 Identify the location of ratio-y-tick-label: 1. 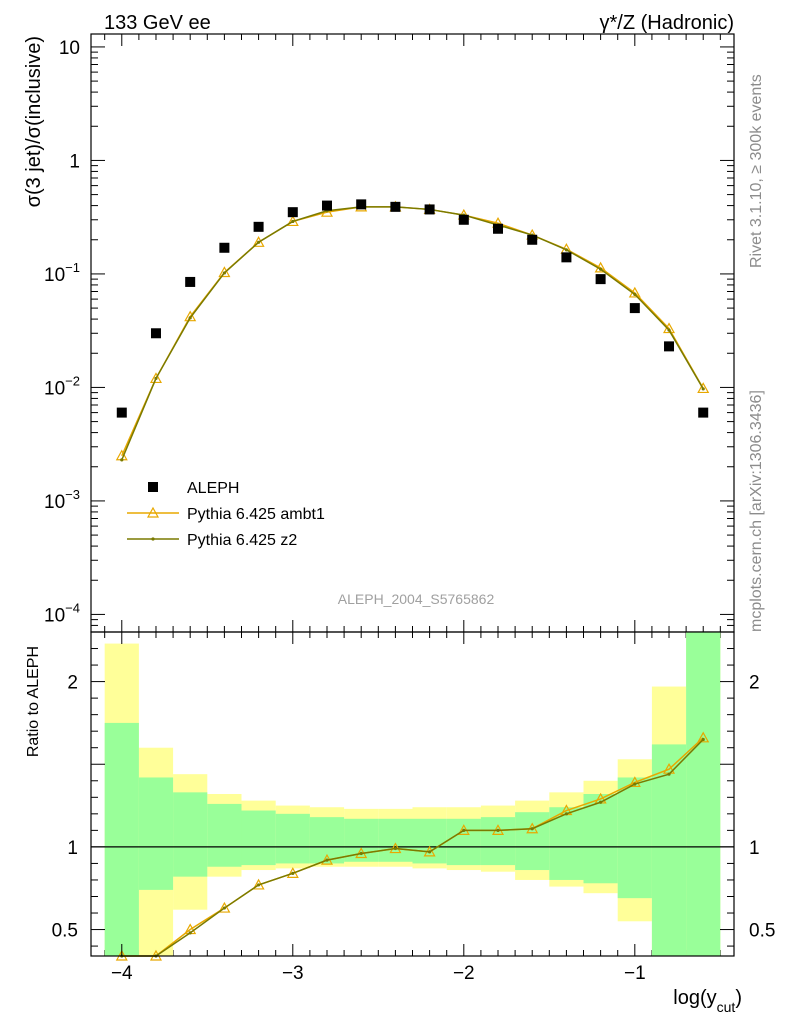
(72, 848).